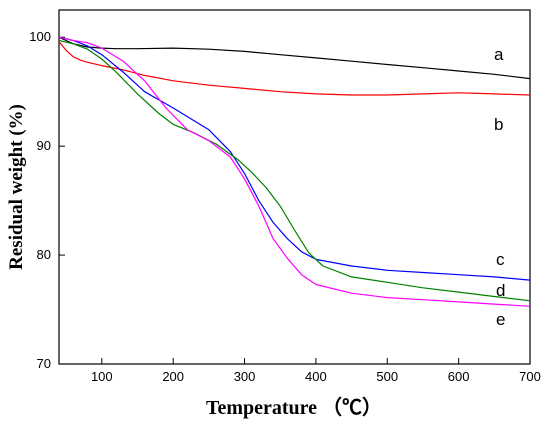  What do you see at coordinates (500, 290) in the screenshot?
I see `series-label-d: d` at bounding box center [500, 290].